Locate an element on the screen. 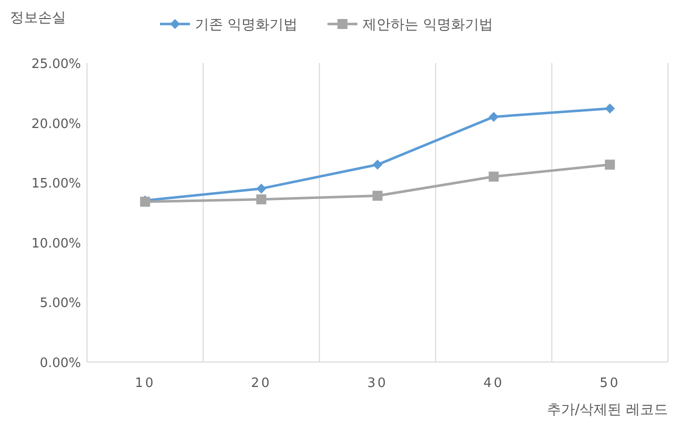  y-tick-label: 15.00% is located at coordinates (56, 184).